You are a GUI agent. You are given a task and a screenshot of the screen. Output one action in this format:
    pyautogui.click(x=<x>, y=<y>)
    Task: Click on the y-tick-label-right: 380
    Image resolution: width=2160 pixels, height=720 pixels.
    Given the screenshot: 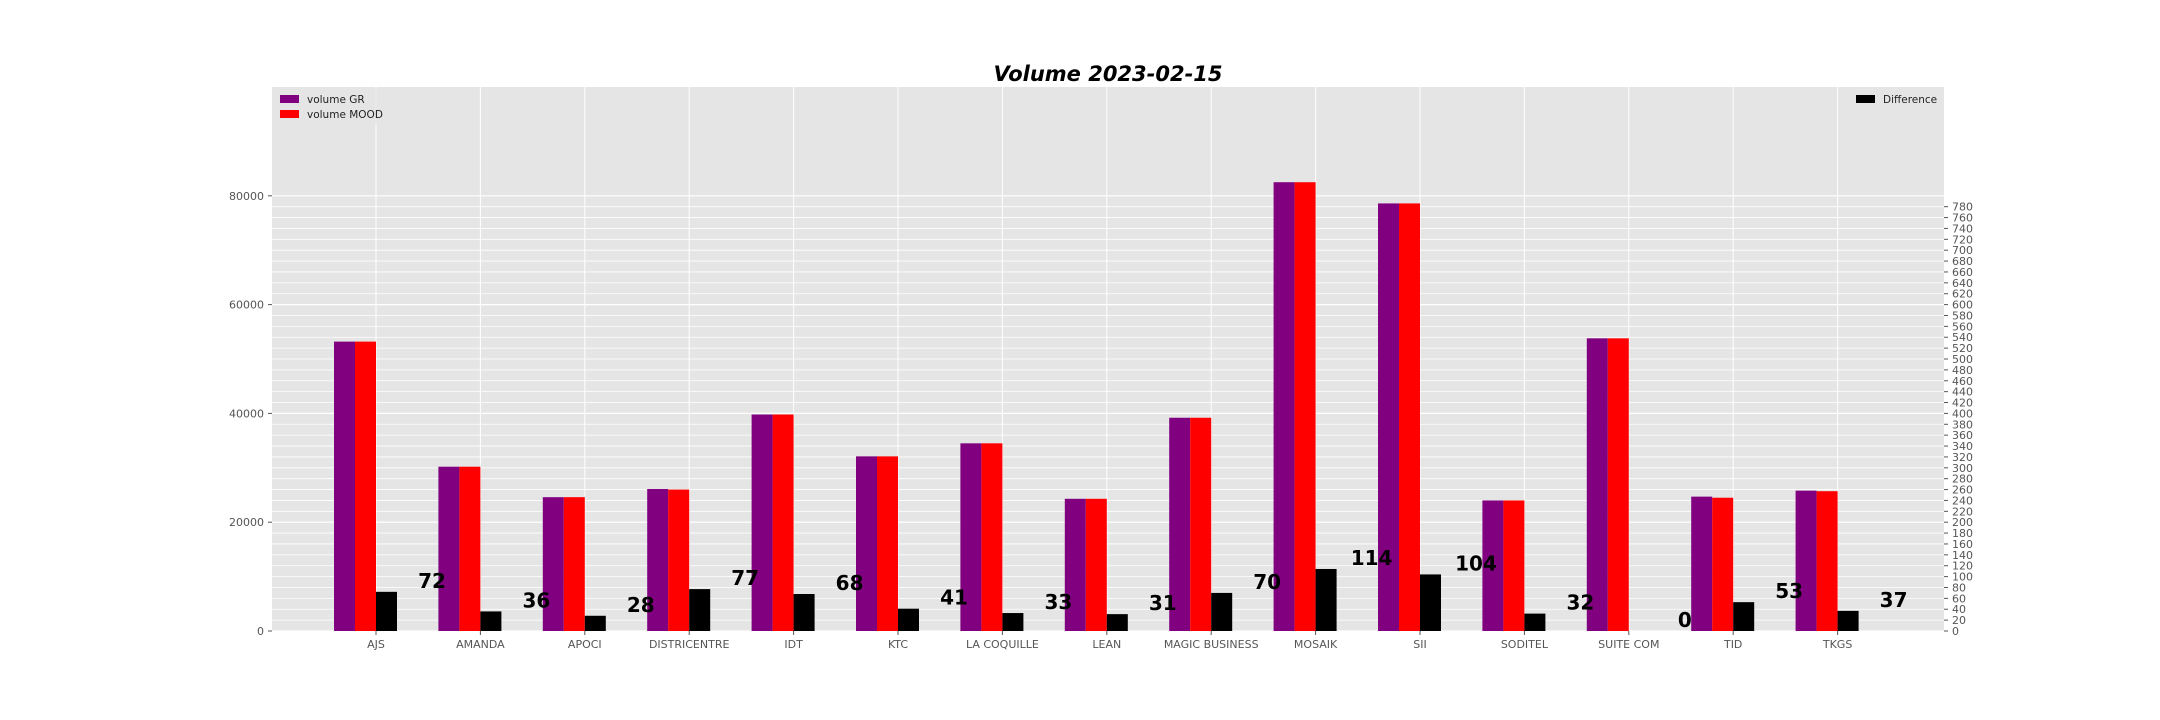 What is the action you would take?
    pyautogui.click(x=1962, y=424)
    